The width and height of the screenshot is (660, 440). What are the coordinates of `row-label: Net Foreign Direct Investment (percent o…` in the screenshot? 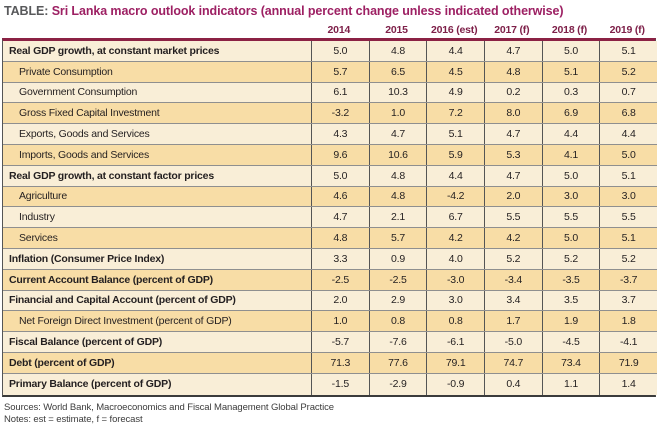 It's located at (125, 321).